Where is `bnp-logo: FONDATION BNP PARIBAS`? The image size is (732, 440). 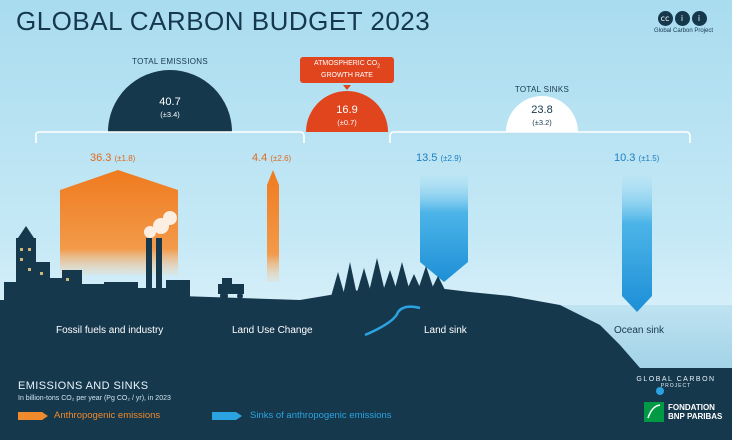
bnp-logo: FONDATION BNP PARIBAS is located at coordinates (695, 412).